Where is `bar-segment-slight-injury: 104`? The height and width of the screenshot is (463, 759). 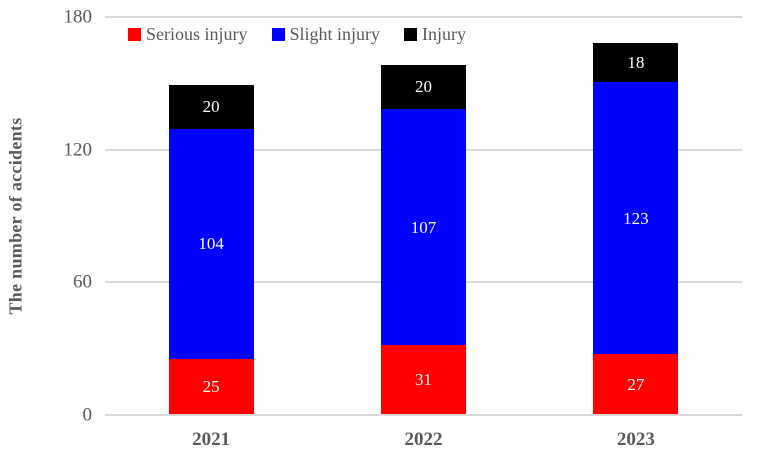 bar-segment-slight-injury: 104 is located at coordinates (211, 243).